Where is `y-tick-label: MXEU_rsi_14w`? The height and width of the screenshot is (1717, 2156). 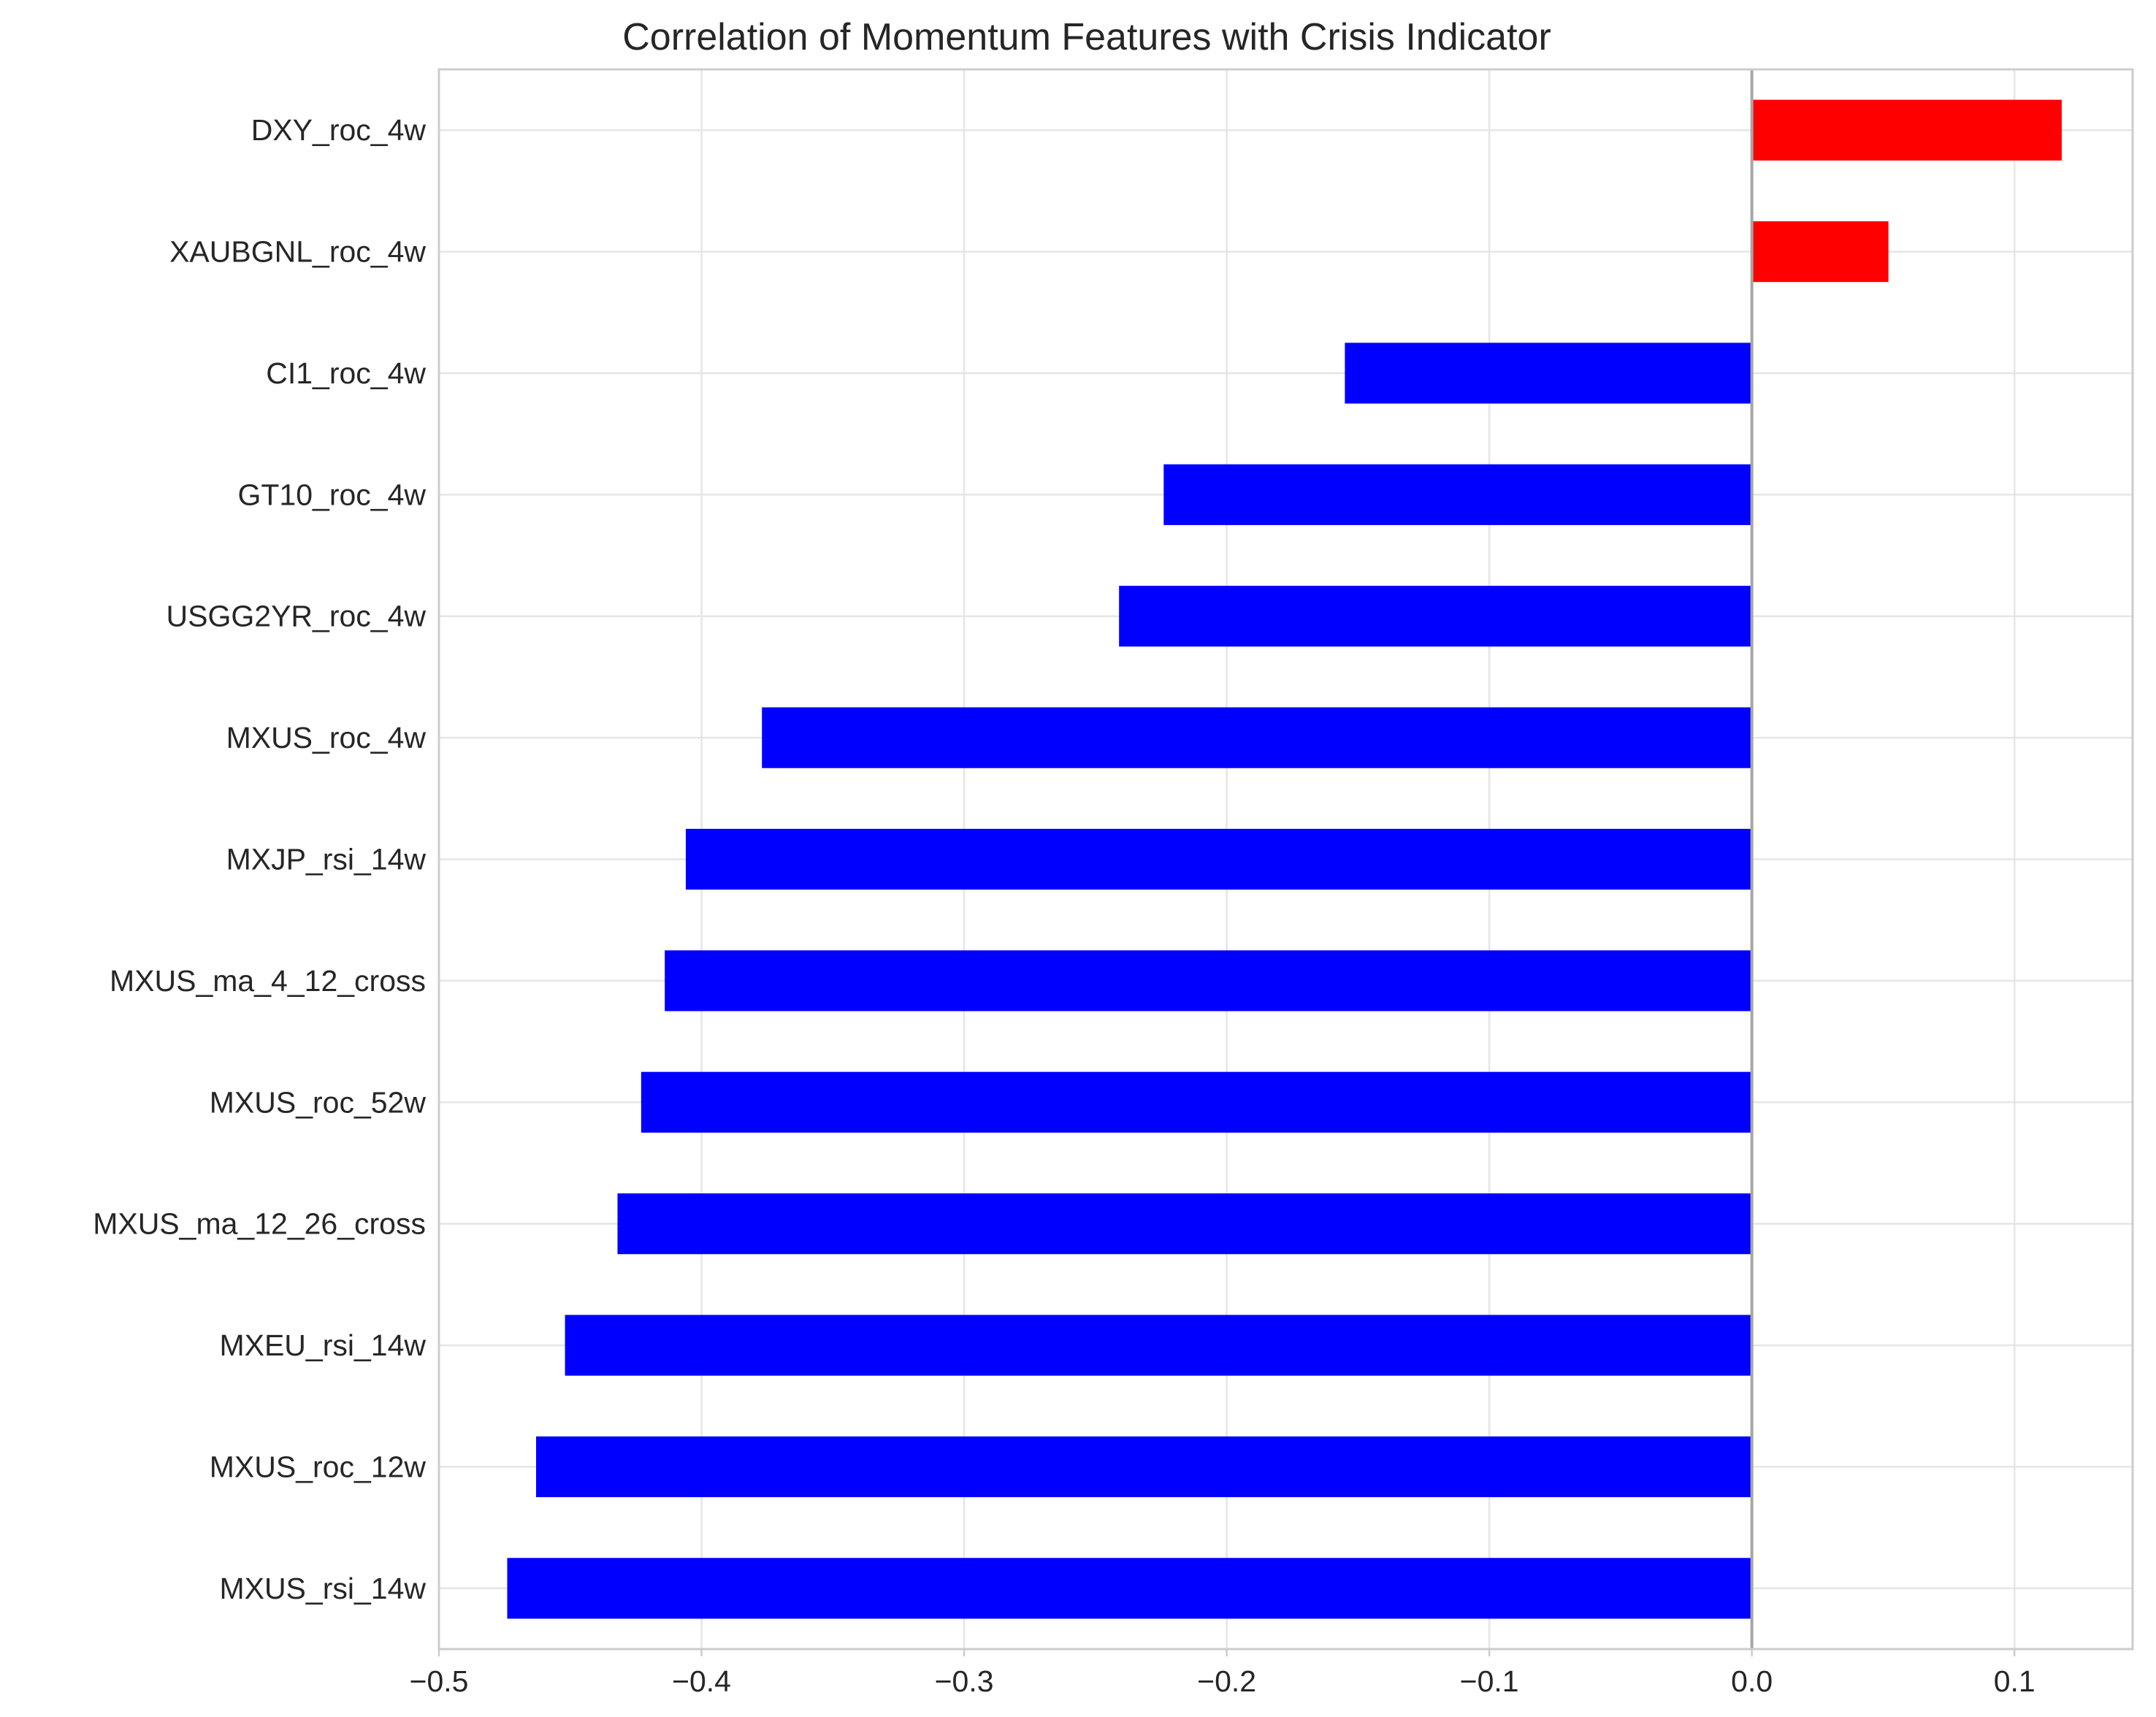 y-tick-label: MXEU_rsi_14w is located at coordinates (323, 1345).